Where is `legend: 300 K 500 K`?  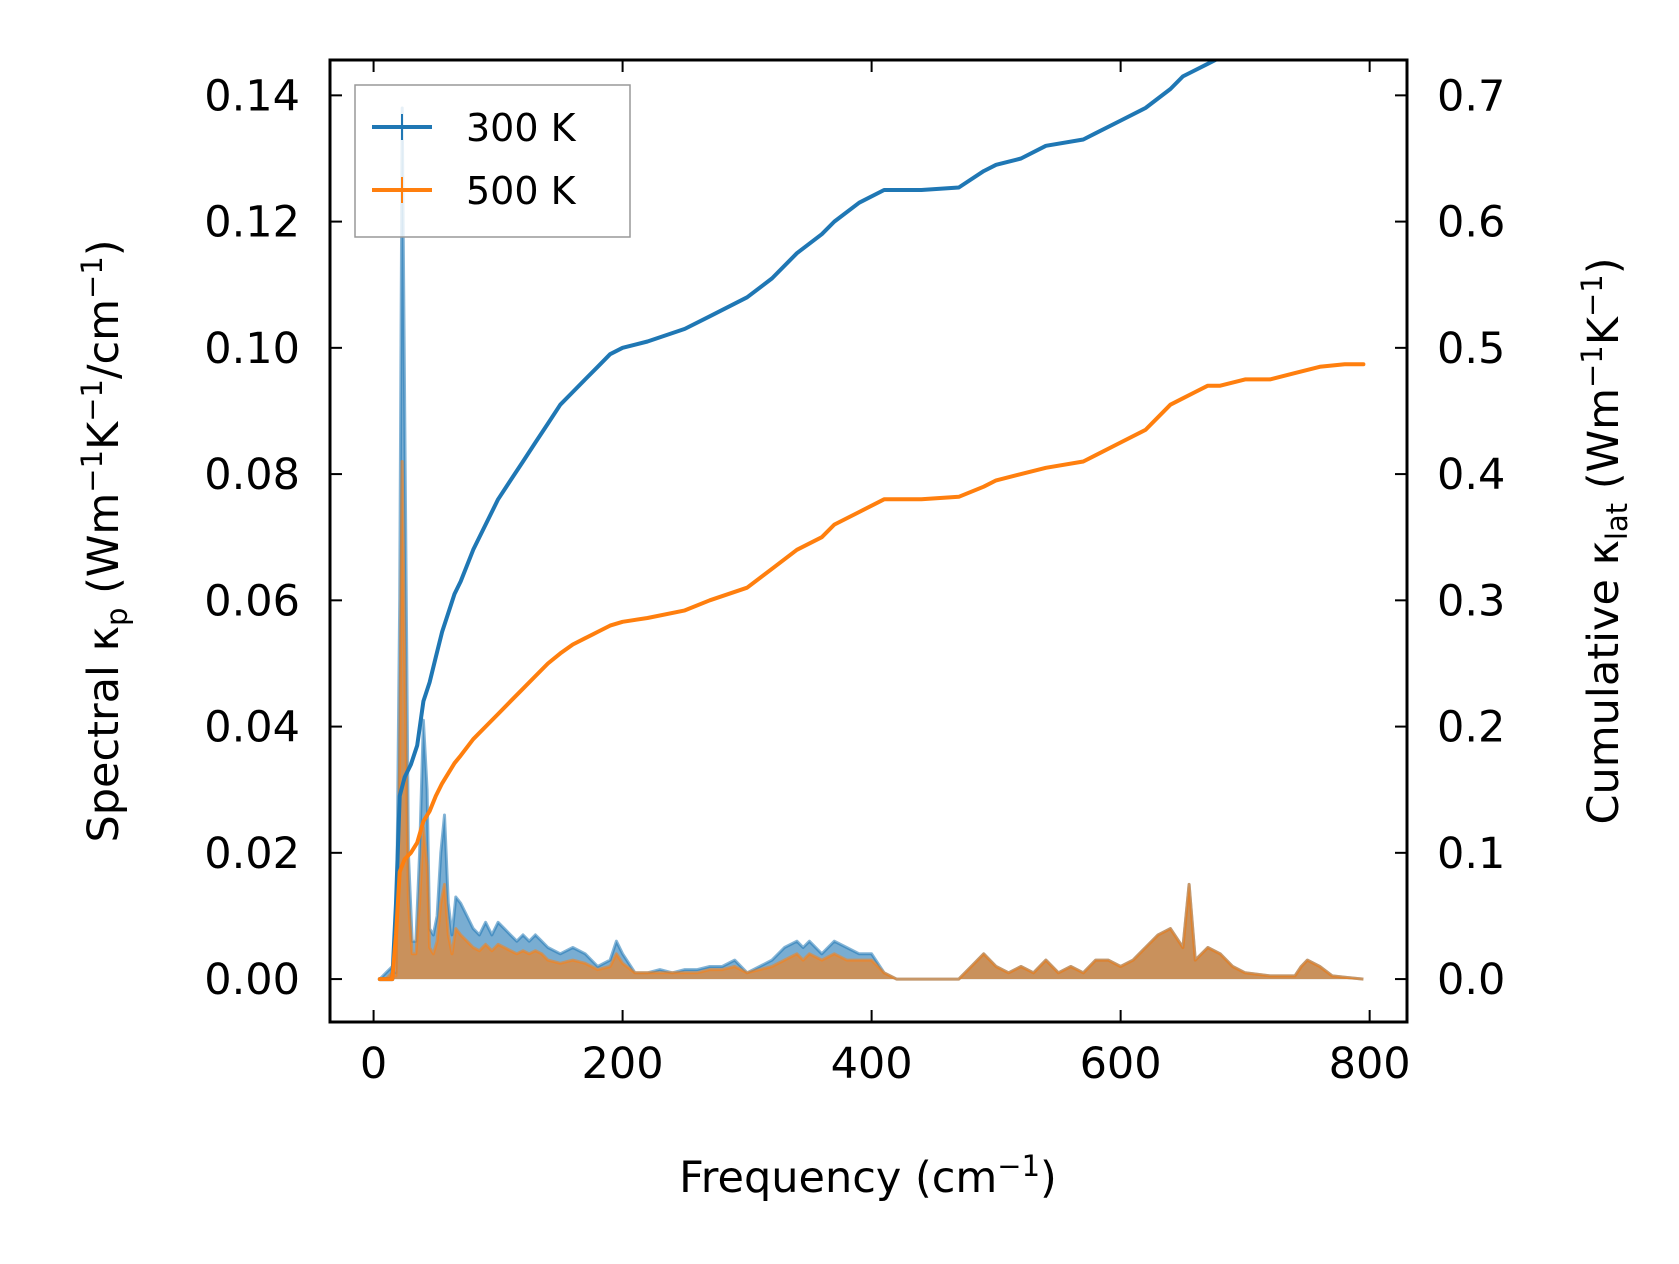 legend: 300 K 500 K is located at coordinates (492, 161).